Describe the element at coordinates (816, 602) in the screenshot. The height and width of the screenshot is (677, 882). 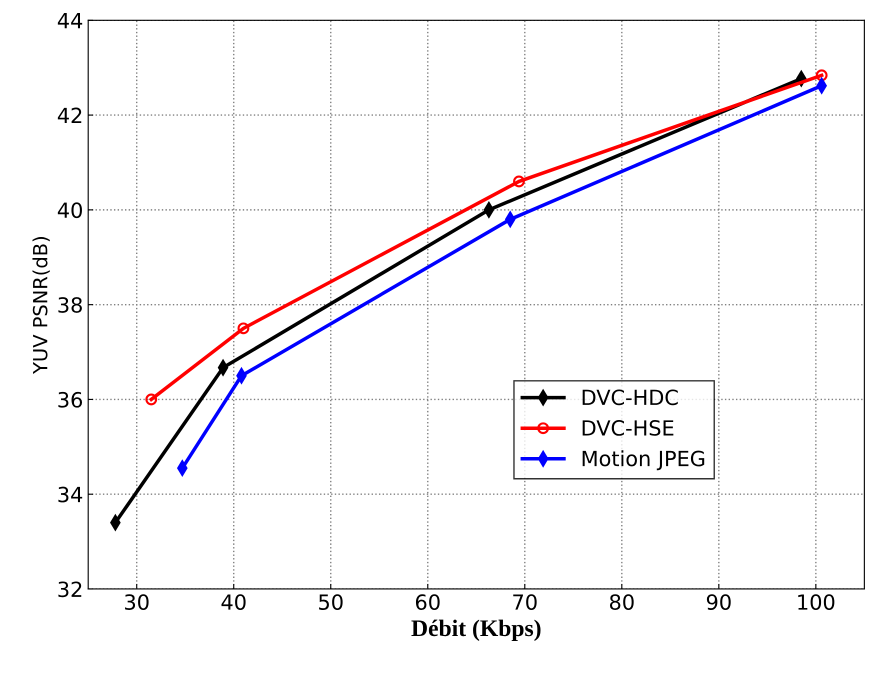
I see `x-tick-label: 100` at that location.